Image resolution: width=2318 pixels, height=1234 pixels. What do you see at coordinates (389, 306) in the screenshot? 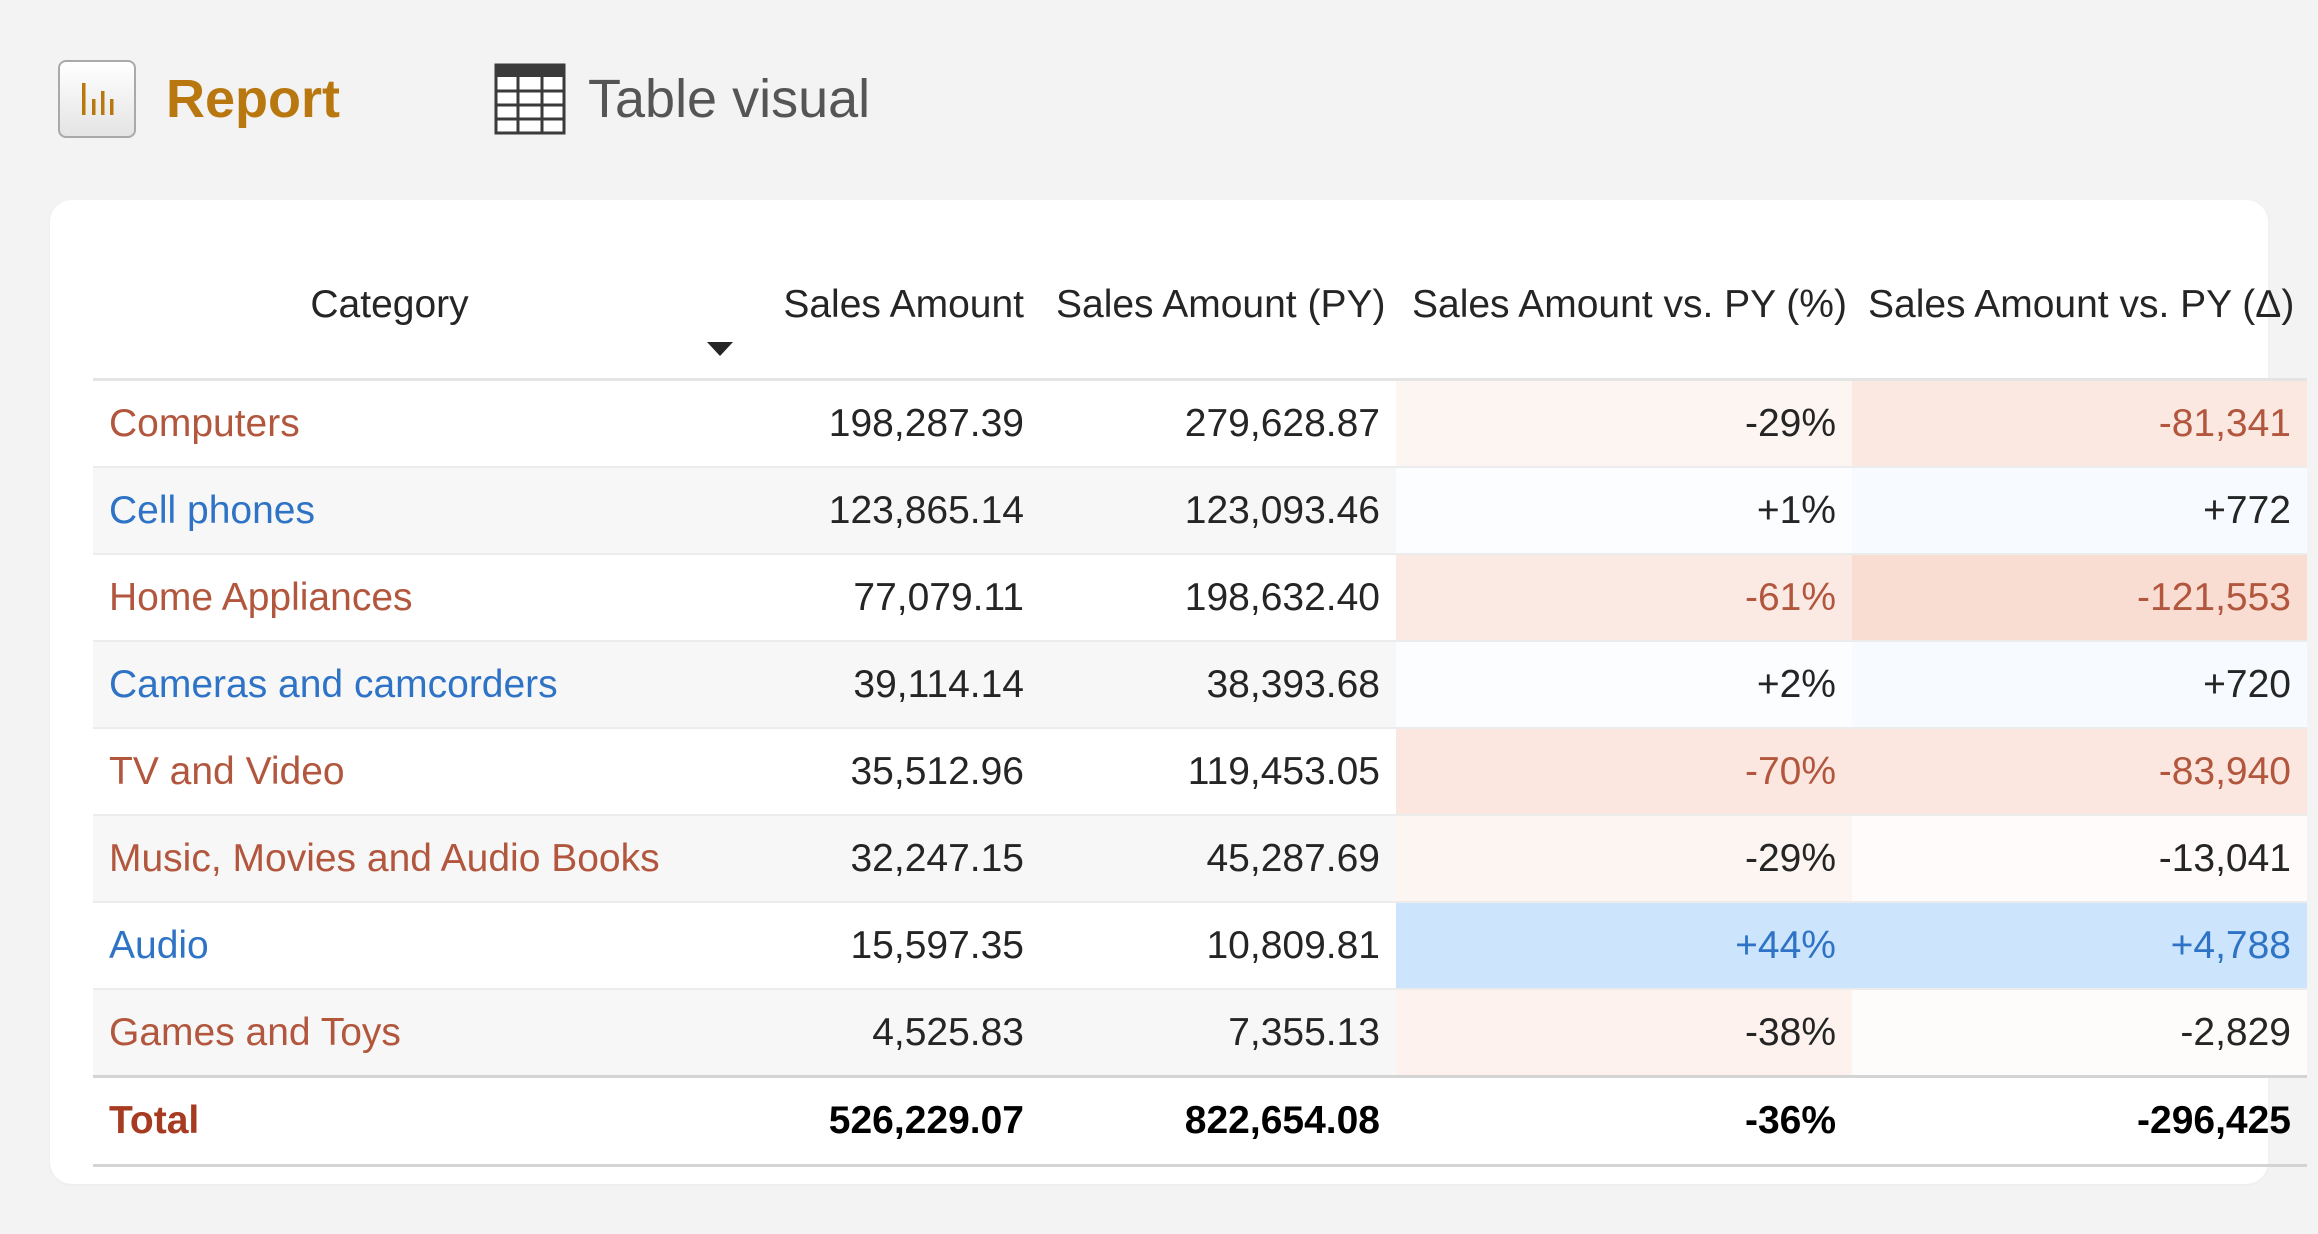
I see `column-header-category: Category` at bounding box center [389, 306].